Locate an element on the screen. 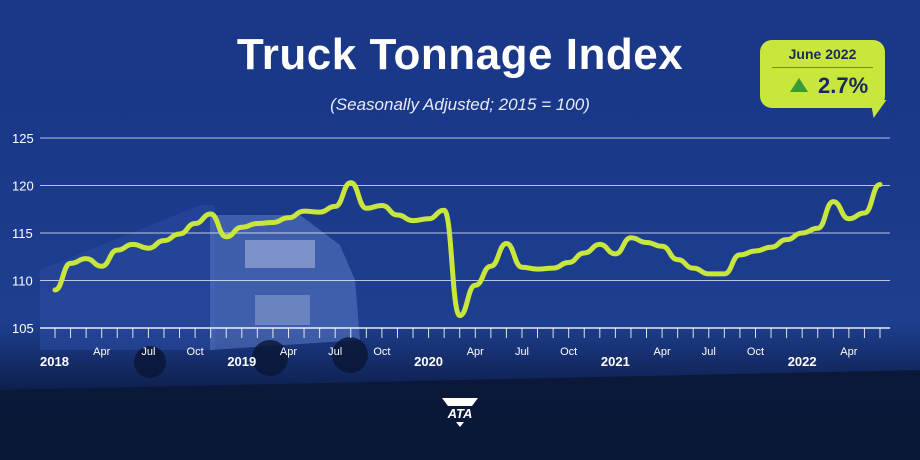 This screenshot has height=460, width=920. x-tick-label: 2020 is located at coordinates (428, 361).